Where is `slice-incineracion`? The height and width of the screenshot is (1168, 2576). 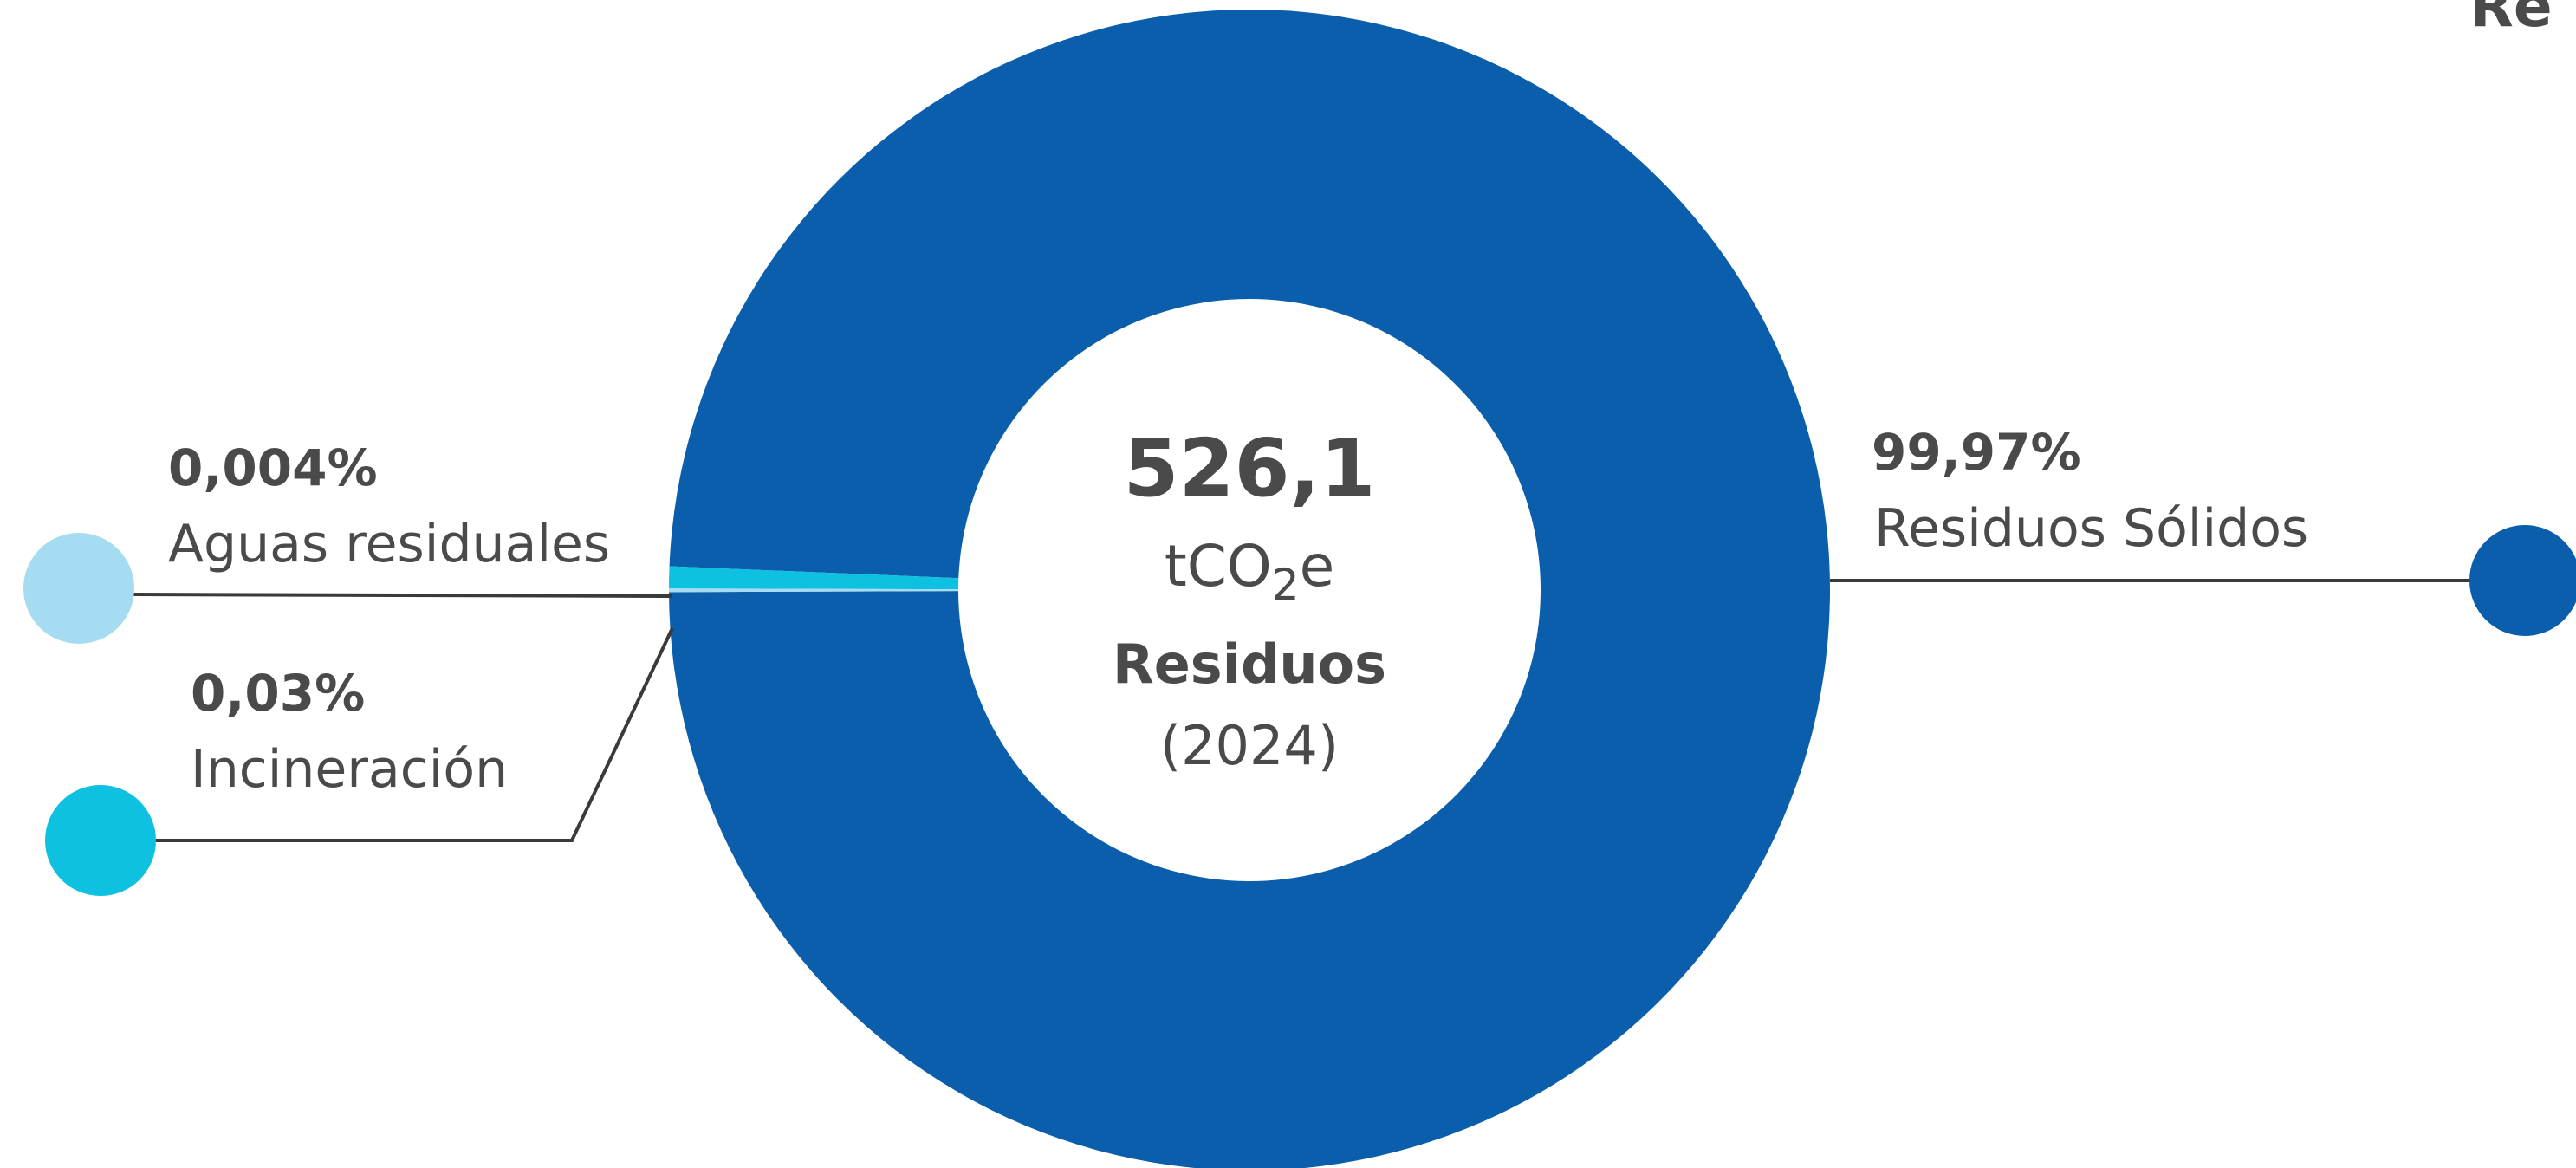 slice-incineracion is located at coordinates (814, 578).